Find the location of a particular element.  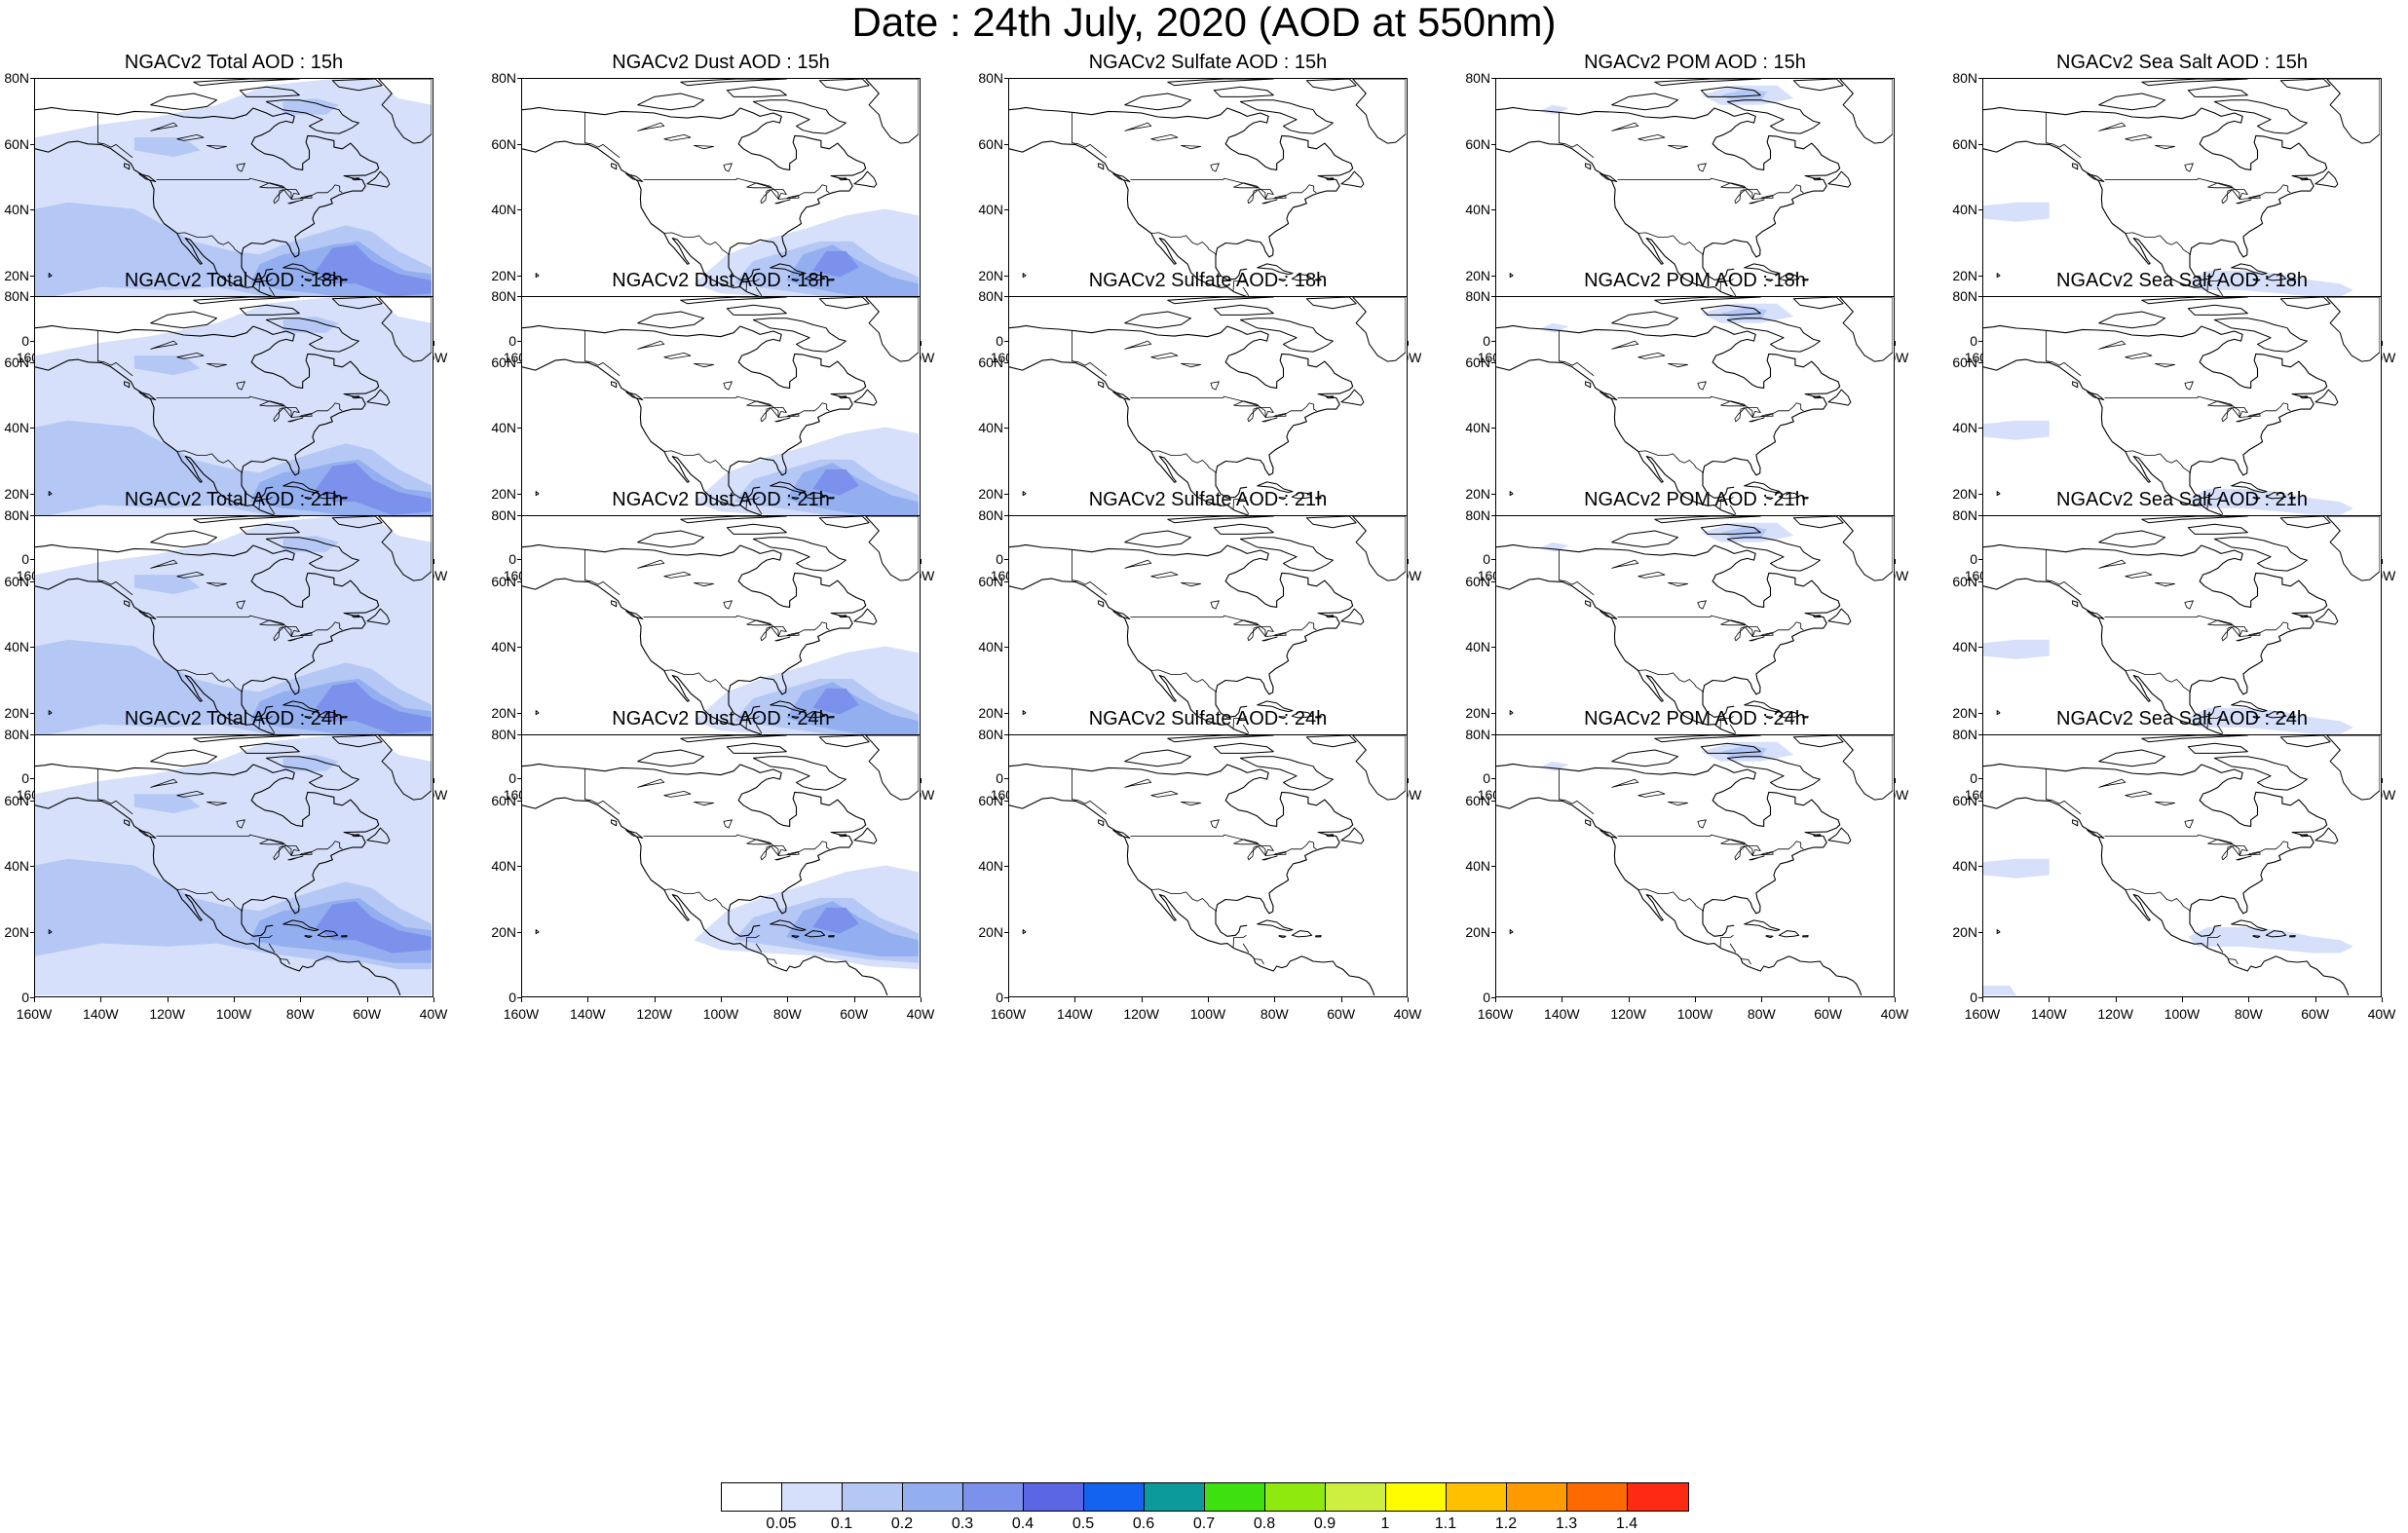

coastline is located at coordinates (694, 630).